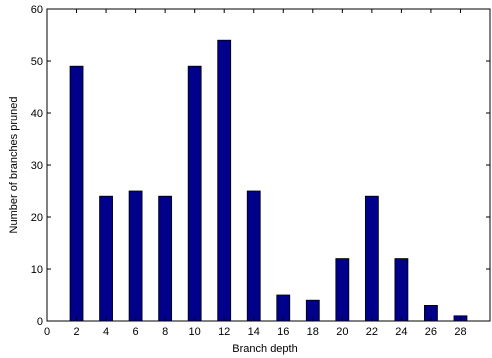  Describe the element at coordinates (342, 332) in the screenshot. I see `x-tick-label-20: 20` at that location.